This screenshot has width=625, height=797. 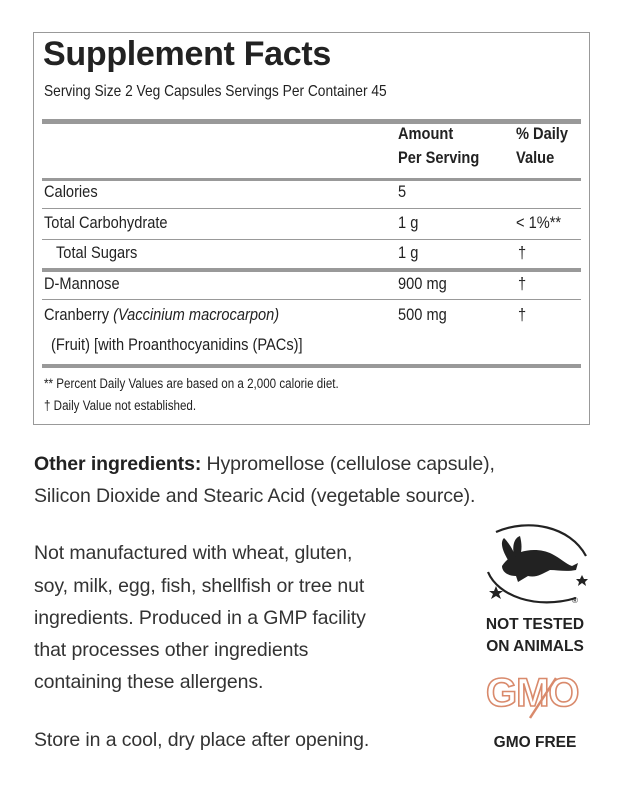 I want to click on amount-header-line1: Amount, so click(x=426, y=133).